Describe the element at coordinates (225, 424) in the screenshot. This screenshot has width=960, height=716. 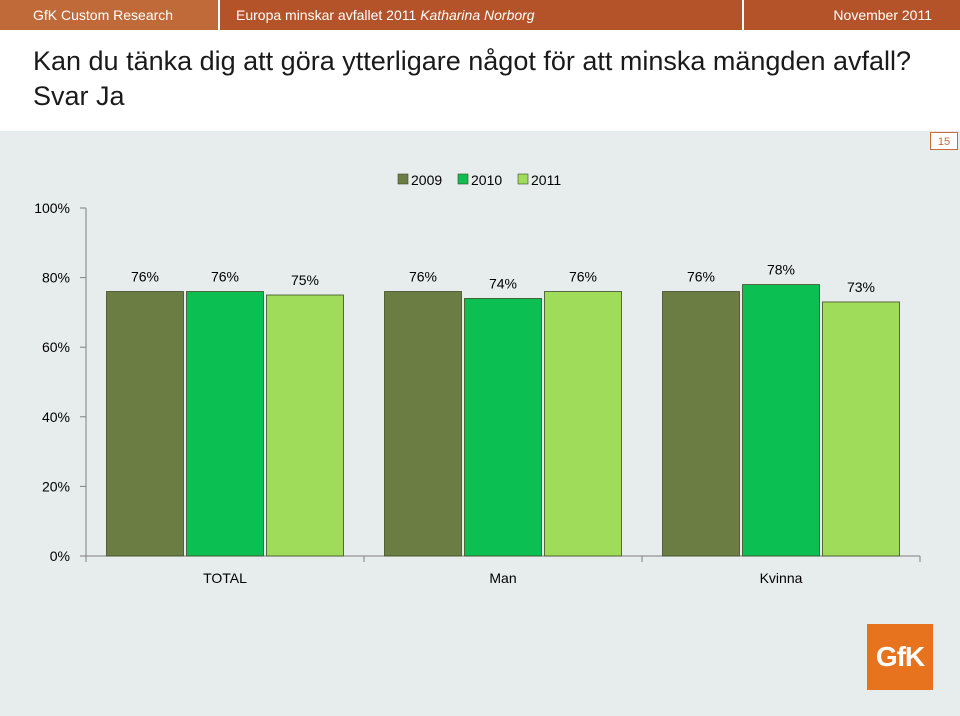
I see `bar-2010-total` at that location.